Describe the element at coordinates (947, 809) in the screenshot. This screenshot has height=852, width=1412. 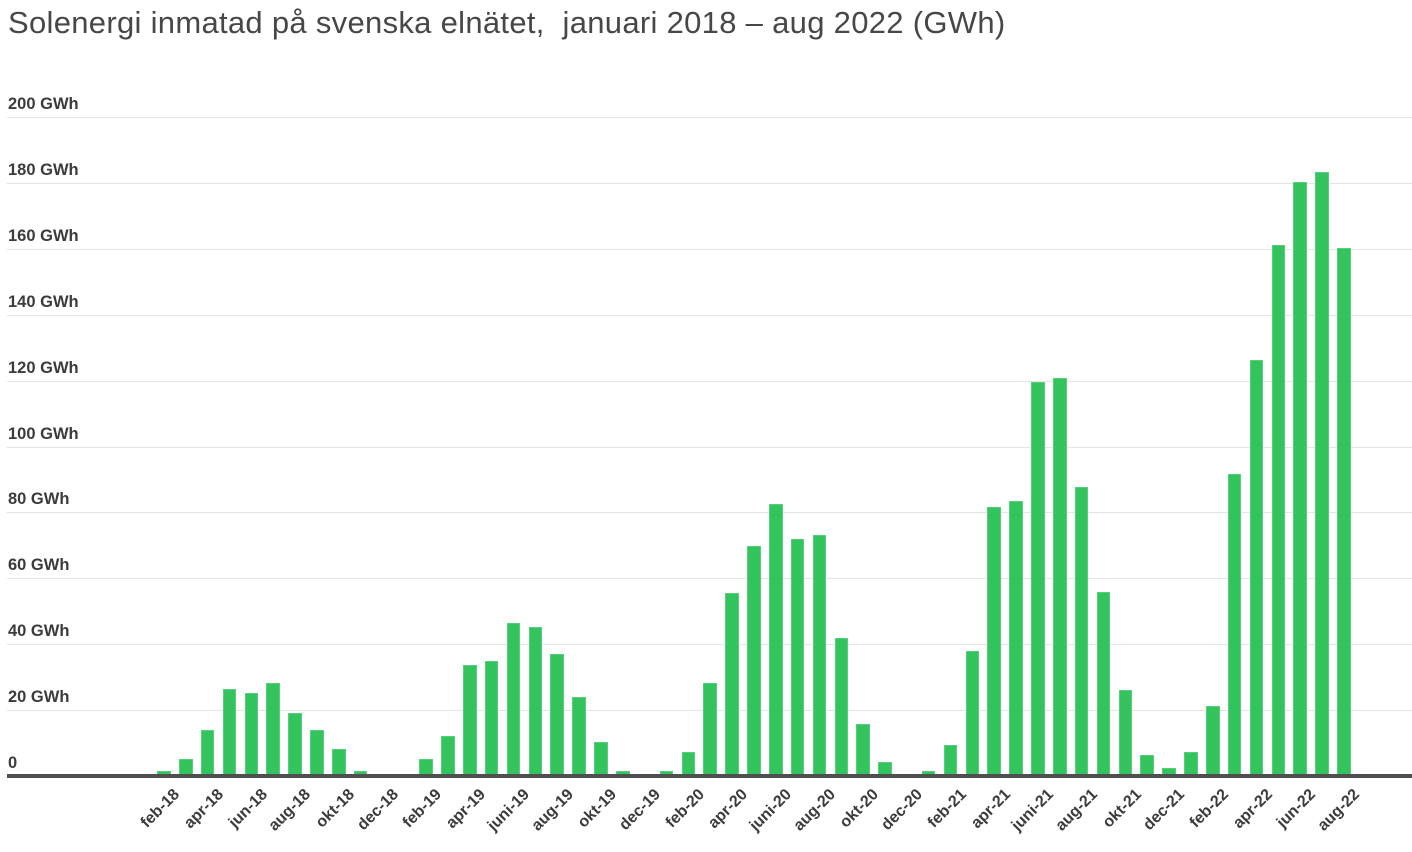
I see `x-tick-label-feb-21: feb-21` at that location.